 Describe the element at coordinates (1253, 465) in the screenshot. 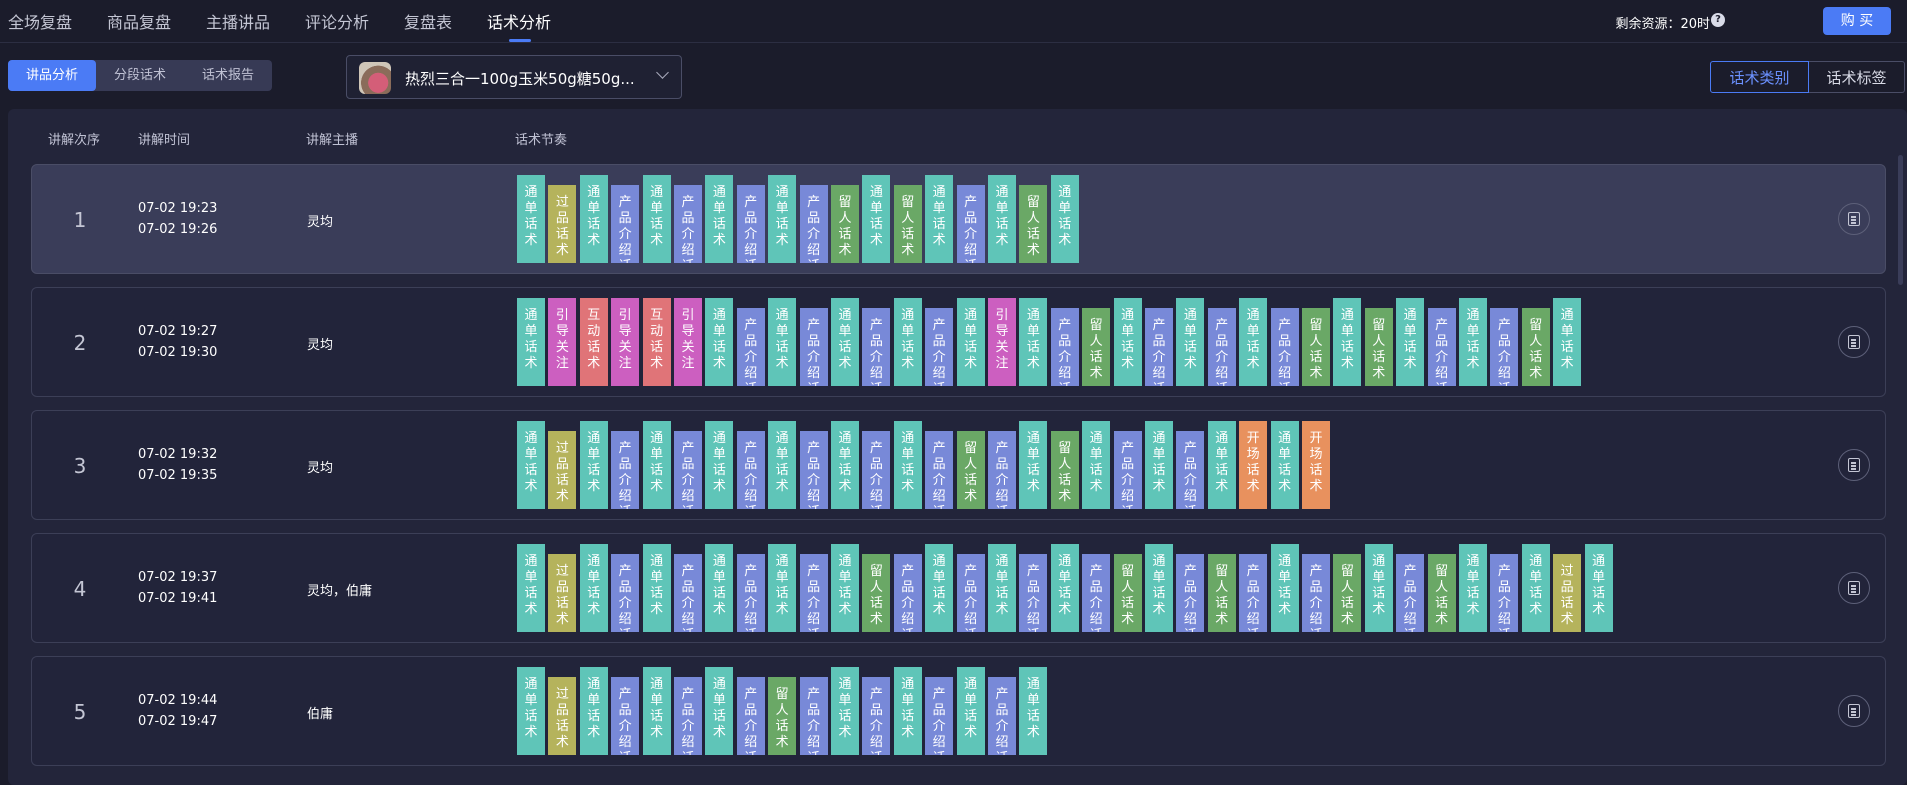

I see `script-block: 开场话术` at that location.